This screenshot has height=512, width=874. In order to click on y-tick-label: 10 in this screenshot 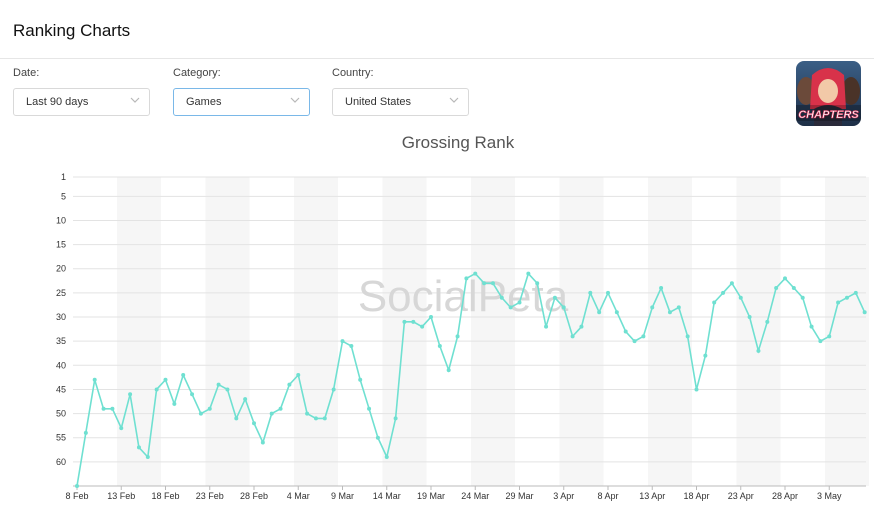, I will do `click(61, 220)`.